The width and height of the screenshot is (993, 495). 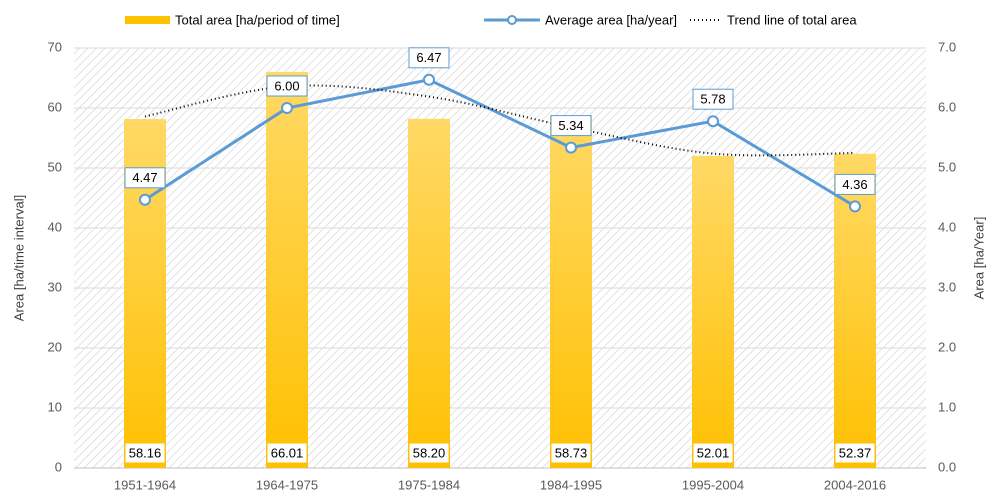 I want to click on legend-label: Total area [ha/period of time], so click(x=257, y=19).